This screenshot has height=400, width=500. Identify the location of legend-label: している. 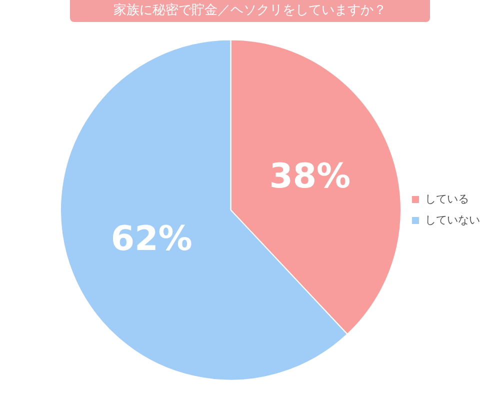
(447, 199).